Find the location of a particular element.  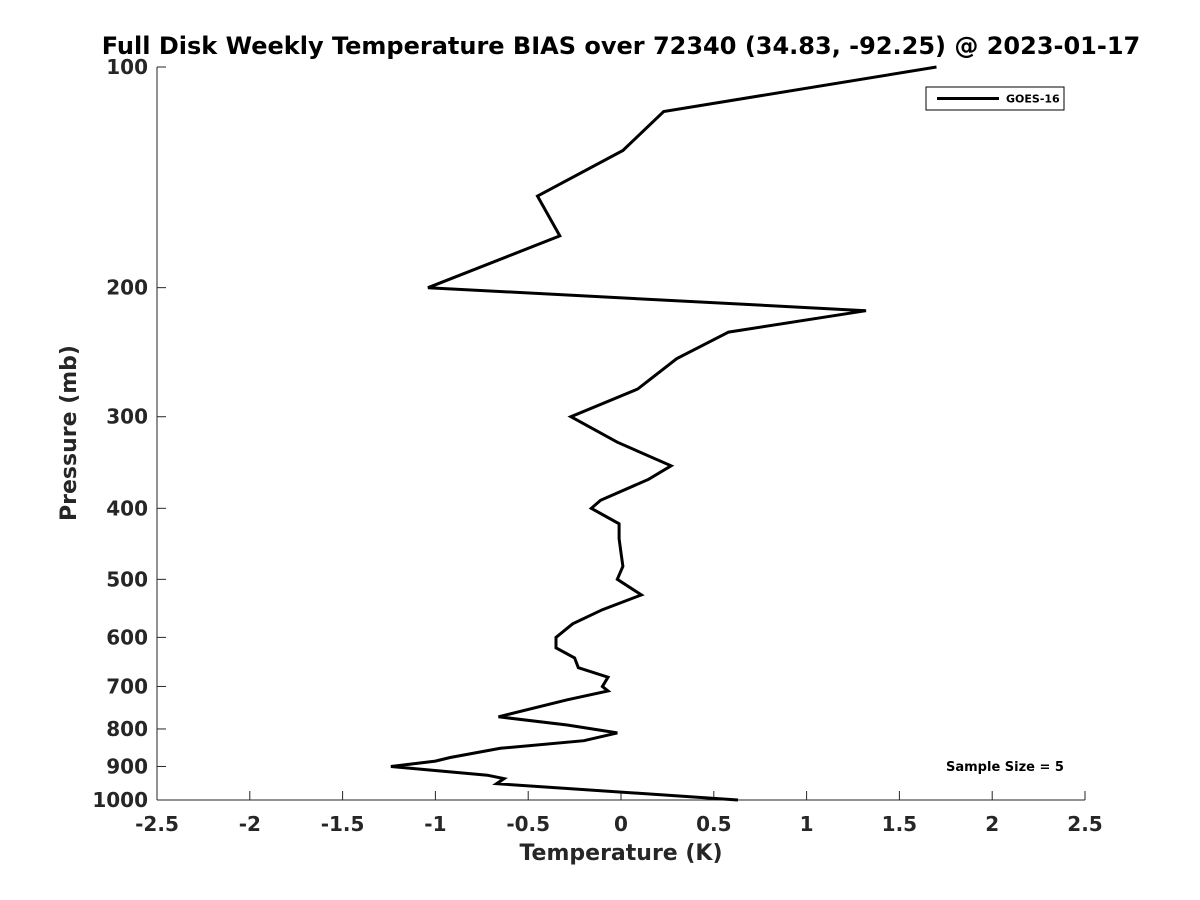

x-tick-label: -2.5 is located at coordinates (157, 824).